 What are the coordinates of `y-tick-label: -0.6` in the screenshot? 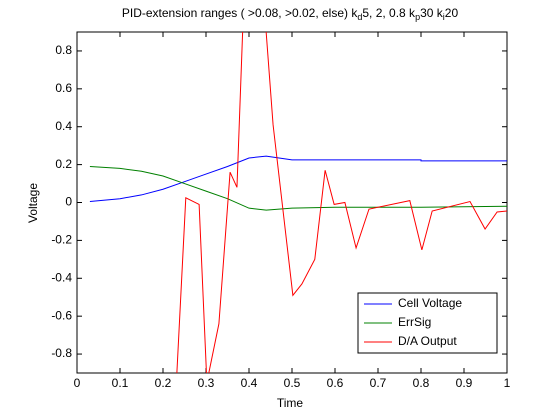 It's located at (61, 315).